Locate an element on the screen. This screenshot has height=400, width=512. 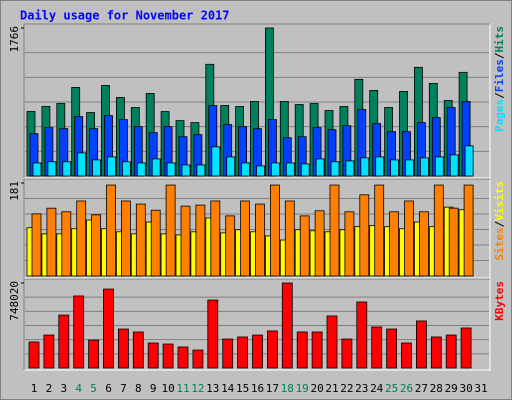
x-tick-label: 24 is located at coordinates (377, 388).